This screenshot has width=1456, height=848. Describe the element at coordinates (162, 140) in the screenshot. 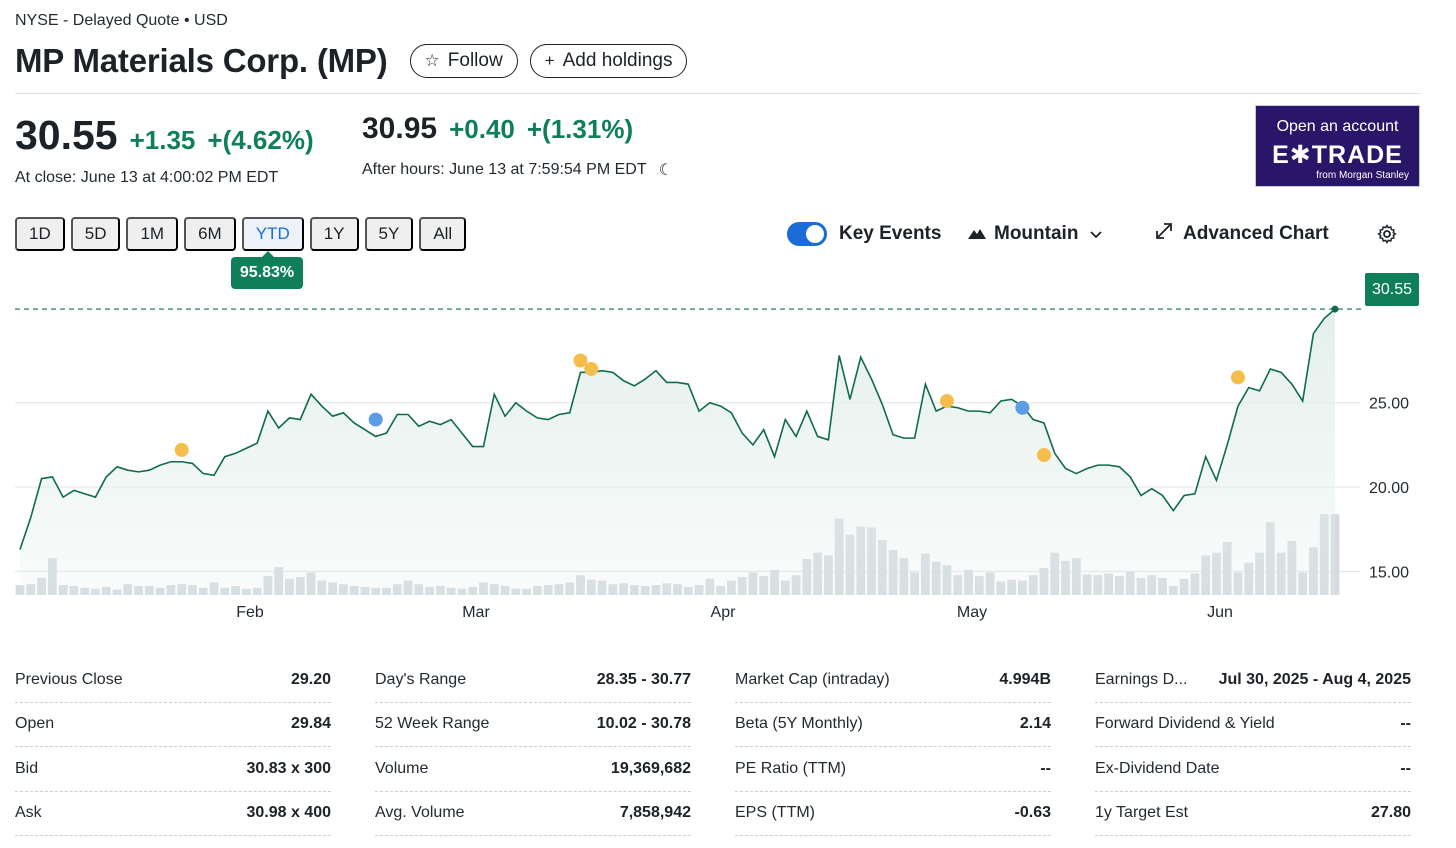

I see `close-change: +1.35` at that location.